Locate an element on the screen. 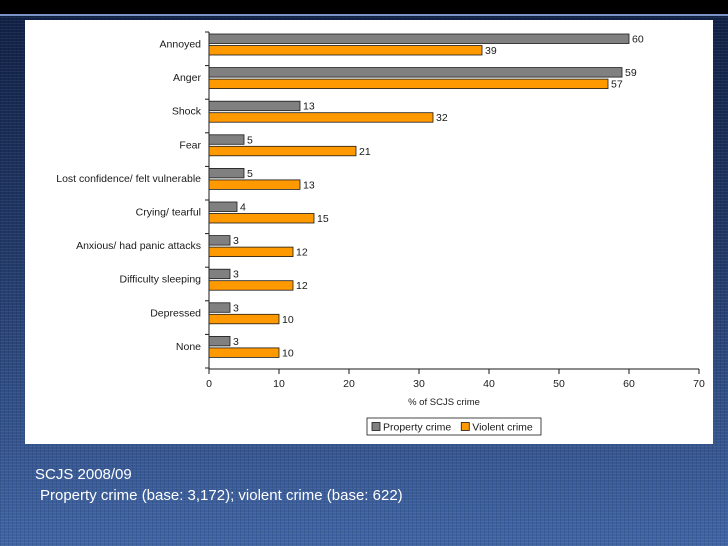 This screenshot has height=546, width=728. category-label-annoyed: Annoyed is located at coordinates (181, 45).